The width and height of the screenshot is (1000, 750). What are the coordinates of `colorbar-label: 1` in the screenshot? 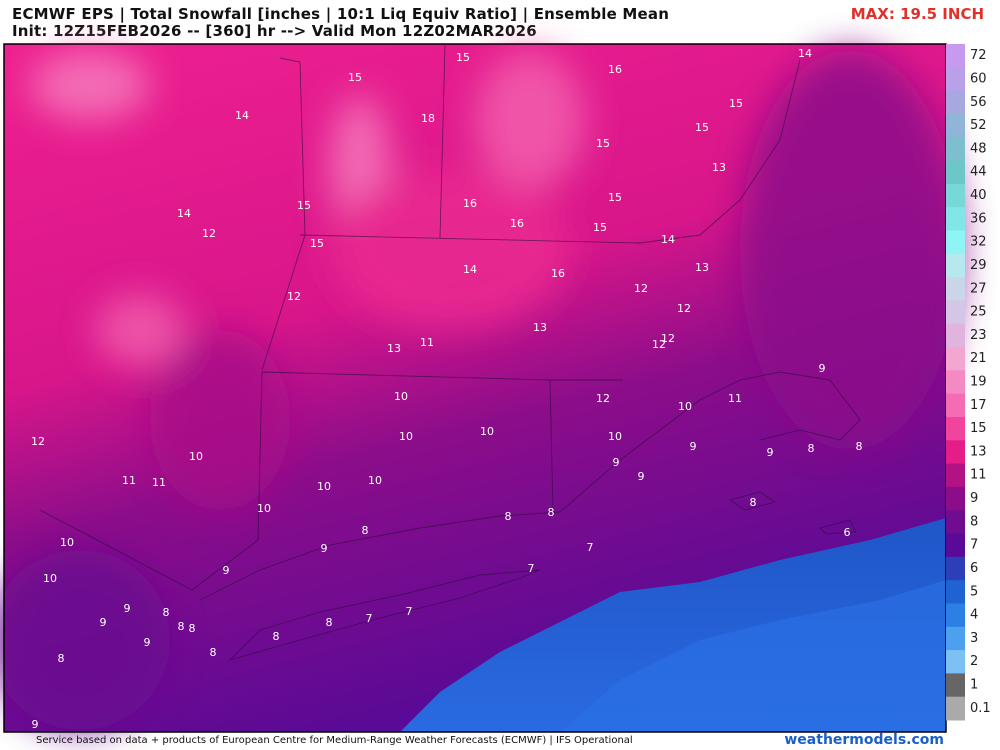 It's located at (974, 685).